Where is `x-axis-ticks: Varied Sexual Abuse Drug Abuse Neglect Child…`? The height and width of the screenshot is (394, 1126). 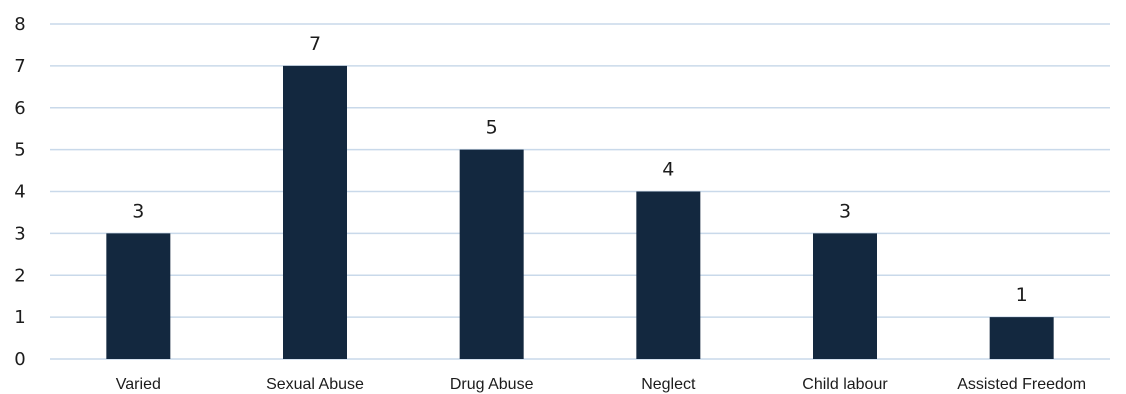
x-axis-ticks: Varied Sexual Abuse Drug Abuse Neglect Child… is located at coordinates (601, 384).